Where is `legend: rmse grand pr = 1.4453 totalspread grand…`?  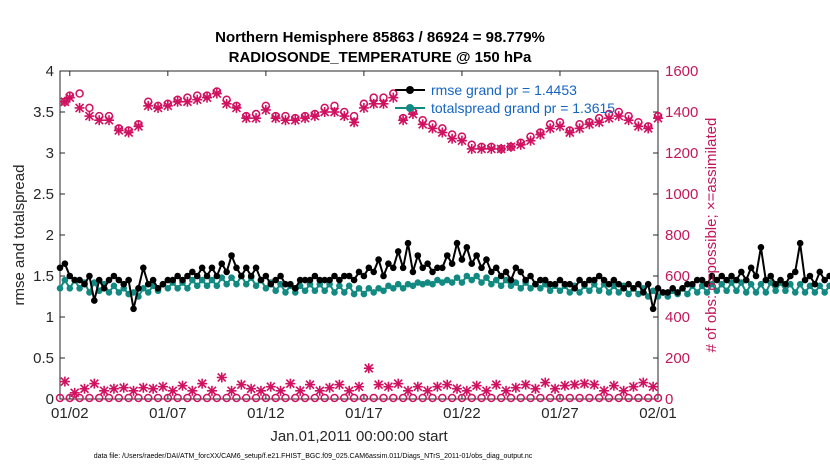
legend: rmse grand pr = 1.4453 totalspread grand… is located at coordinates (505, 99).